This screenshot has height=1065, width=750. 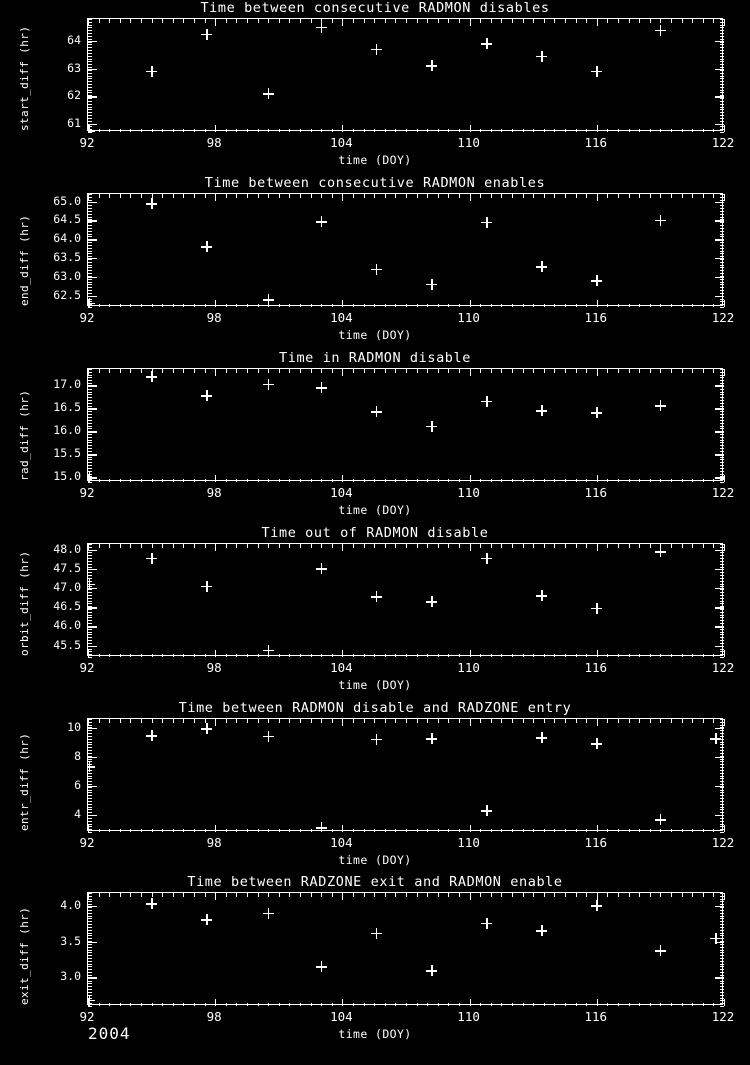 I want to click on data-layer, so click(x=406, y=75).